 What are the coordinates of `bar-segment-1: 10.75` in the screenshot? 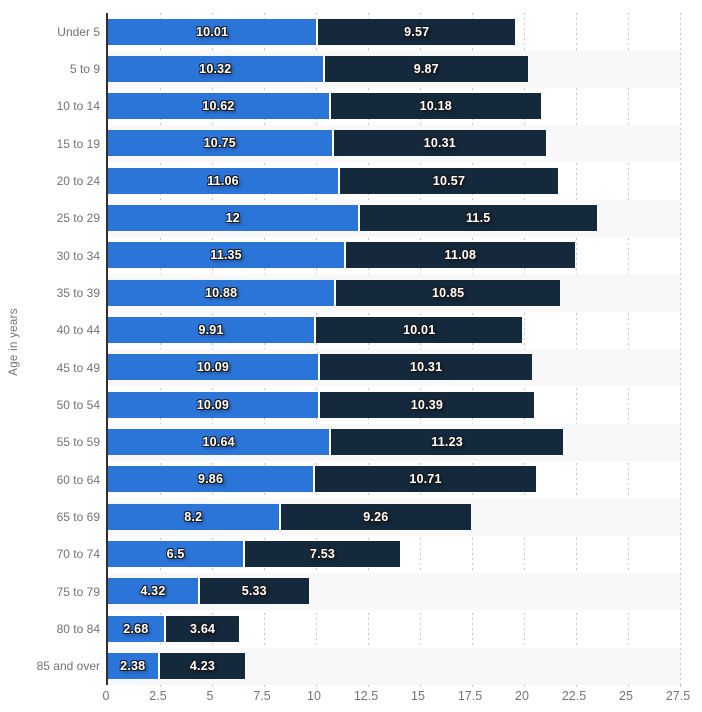 It's located at (220, 143).